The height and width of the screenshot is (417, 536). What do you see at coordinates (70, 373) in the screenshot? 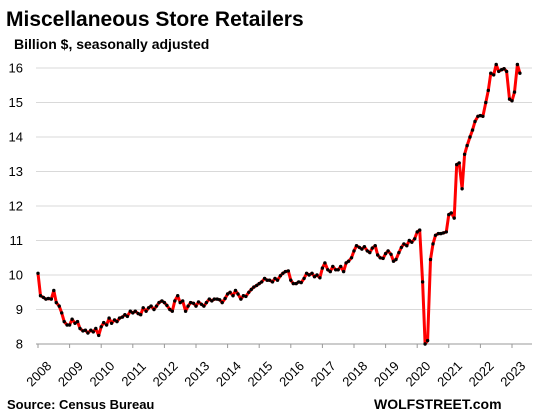
I see `x-tick-label: 2009` at bounding box center [70, 373].